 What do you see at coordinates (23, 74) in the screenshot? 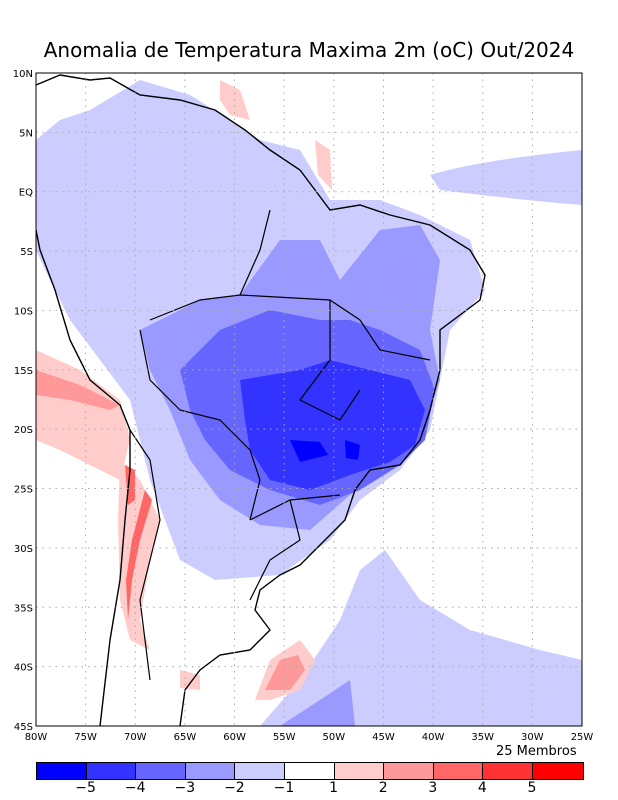
I see `lat-label: 10N` at bounding box center [23, 74].